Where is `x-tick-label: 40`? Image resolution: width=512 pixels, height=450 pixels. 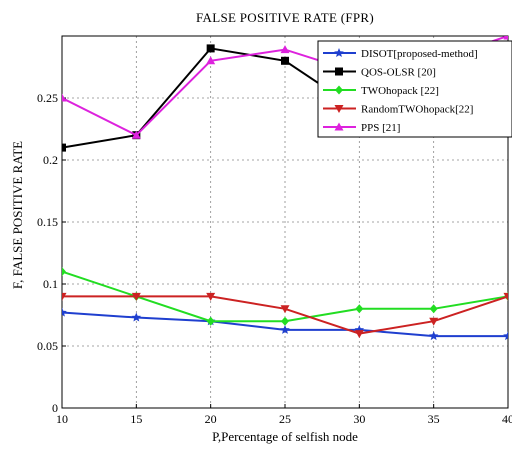
x-tick-label: 40 is located at coordinates (507, 419).